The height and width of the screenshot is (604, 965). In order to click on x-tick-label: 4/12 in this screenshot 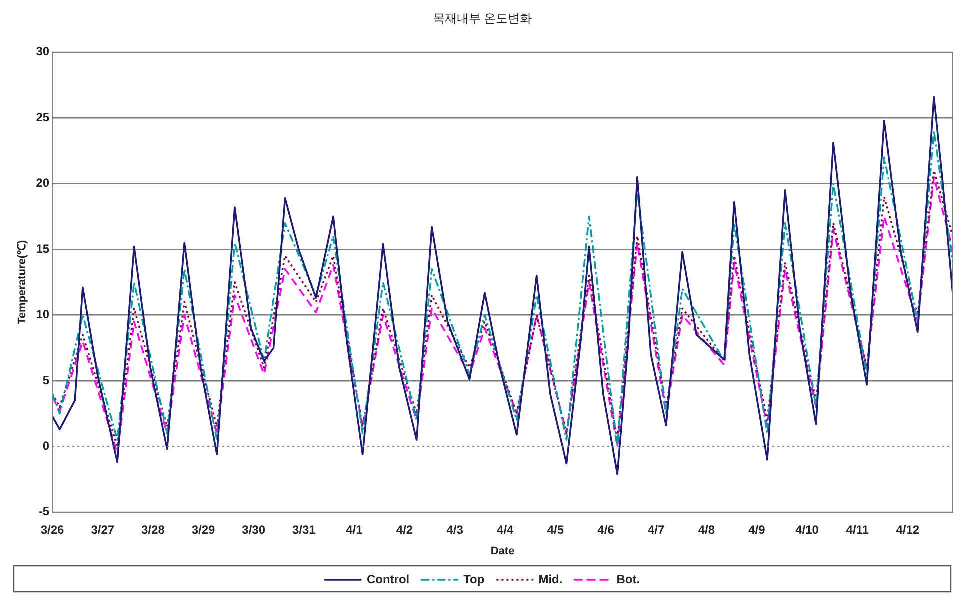, I will do `click(908, 529)`.